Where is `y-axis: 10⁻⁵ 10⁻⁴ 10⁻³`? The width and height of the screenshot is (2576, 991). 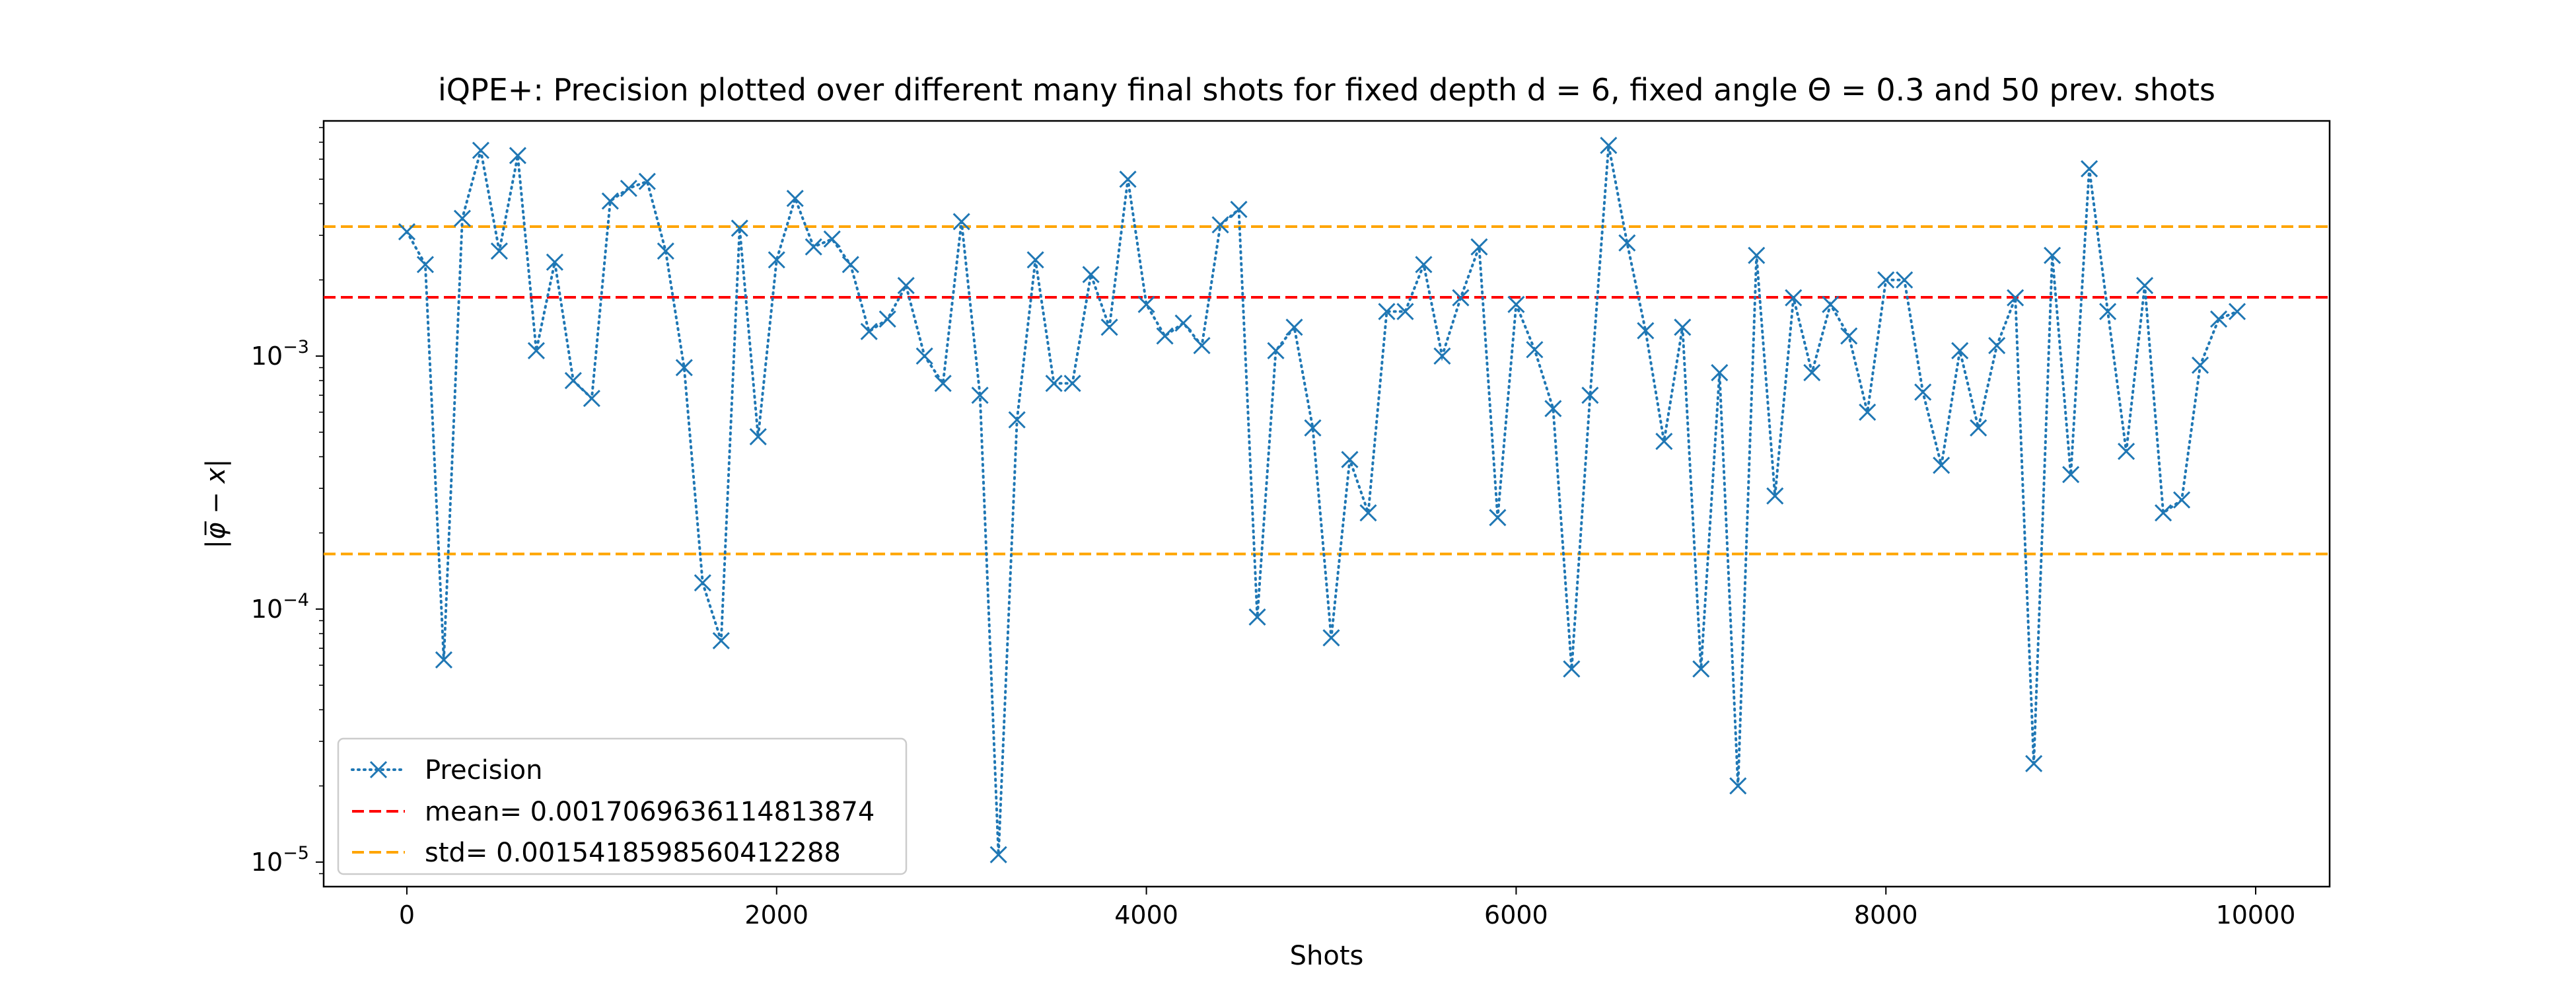 y-axis: 10⁻⁵ 10⁻⁴ 10⁻³ is located at coordinates (288, 502).